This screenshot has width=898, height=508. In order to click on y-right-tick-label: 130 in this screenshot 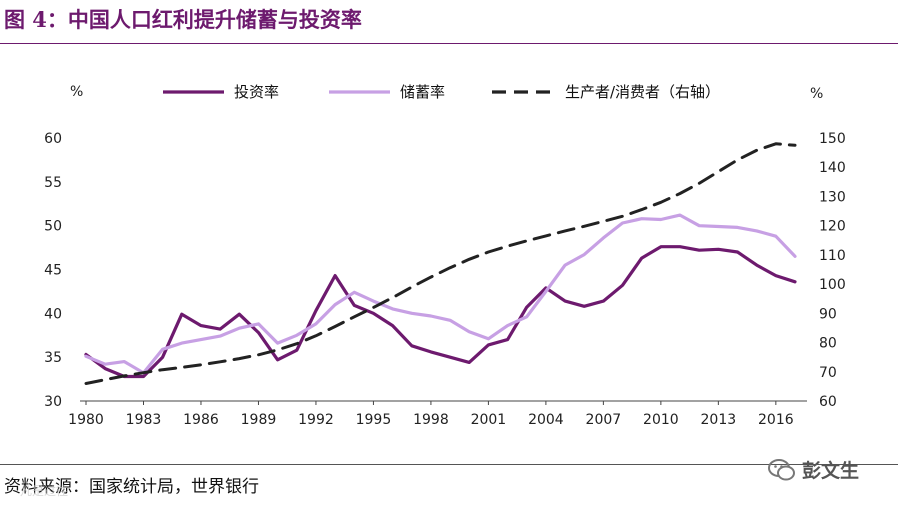, I will do `click(832, 197)`.